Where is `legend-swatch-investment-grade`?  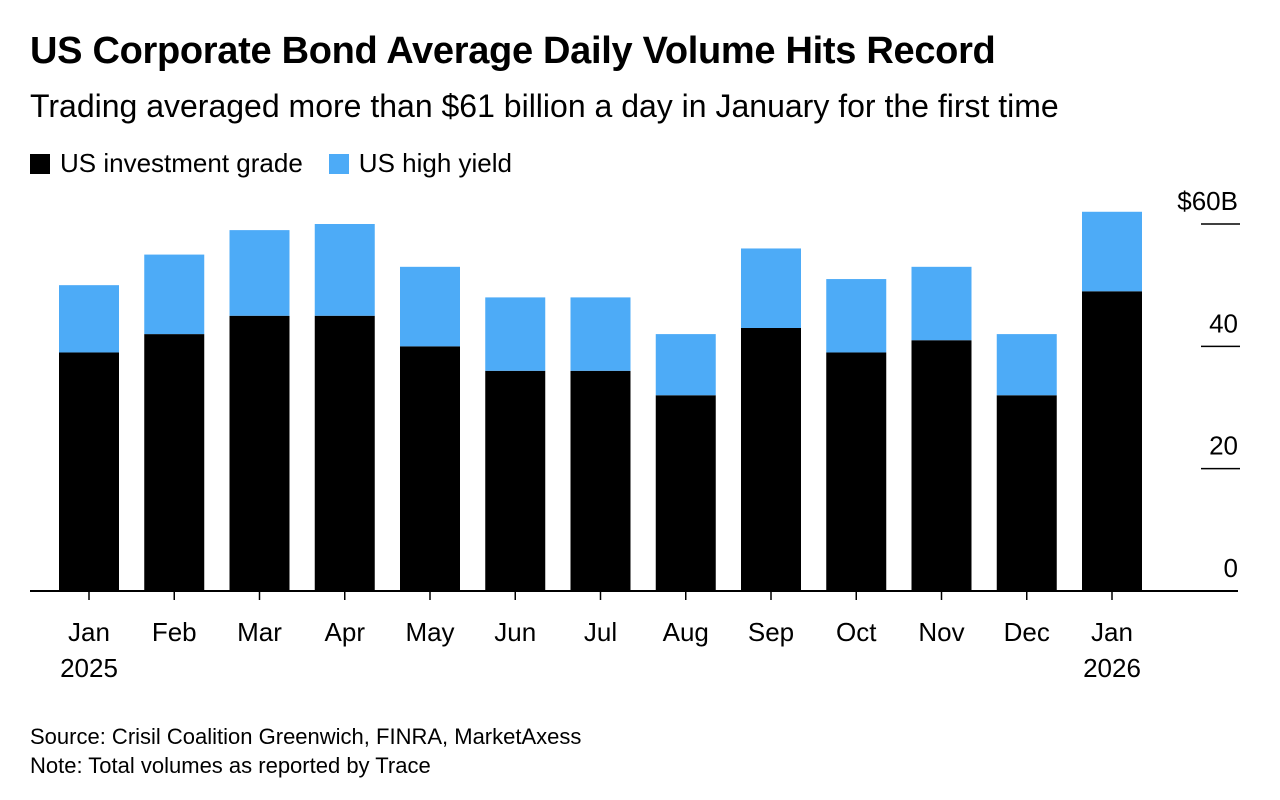 legend-swatch-investment-grade is located at coordinates (40, 163).